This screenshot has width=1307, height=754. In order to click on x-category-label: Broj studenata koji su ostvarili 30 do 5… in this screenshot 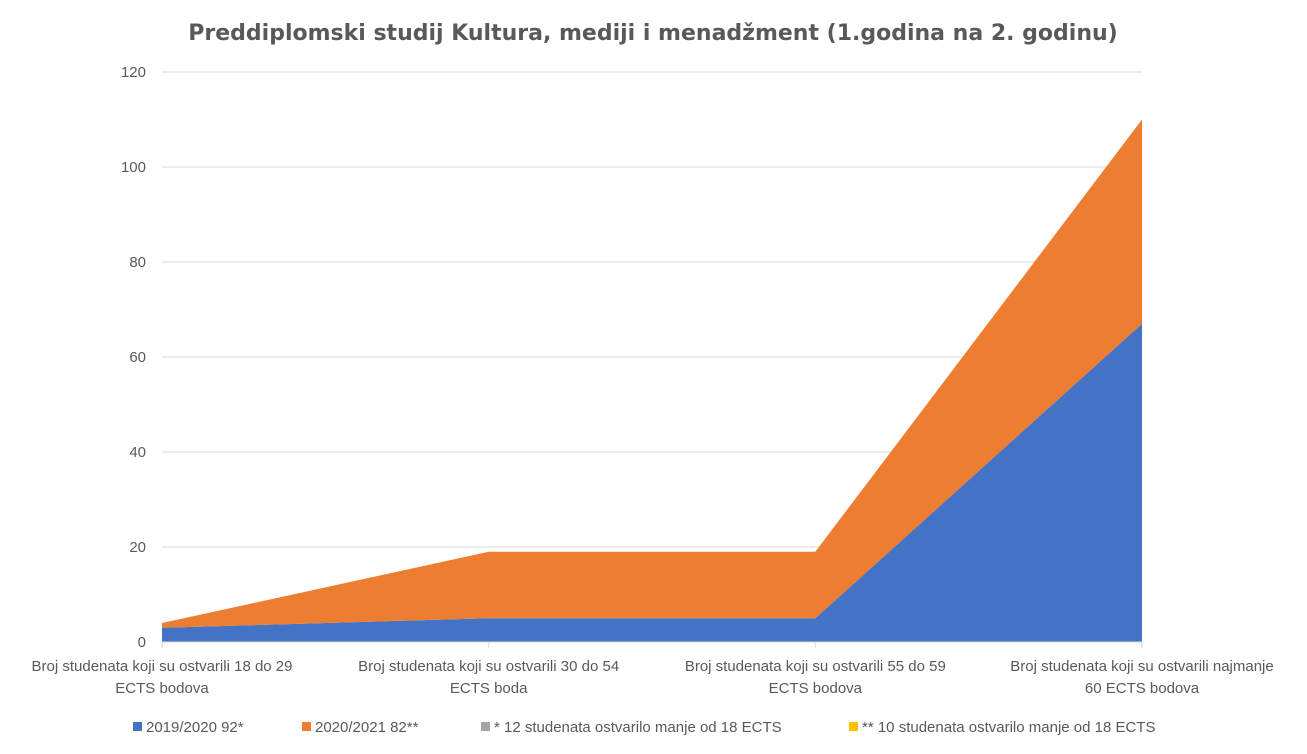, I will do `click(488, 666)`.